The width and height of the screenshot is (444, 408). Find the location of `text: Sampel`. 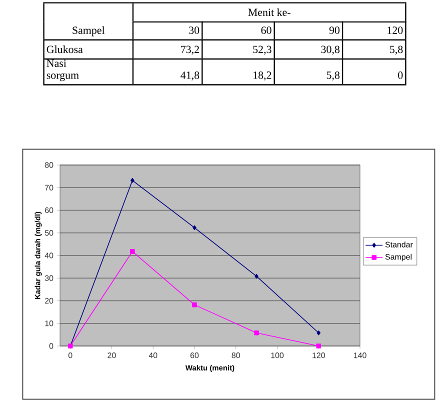

text: Sampel is located at coordinates (88, 31).